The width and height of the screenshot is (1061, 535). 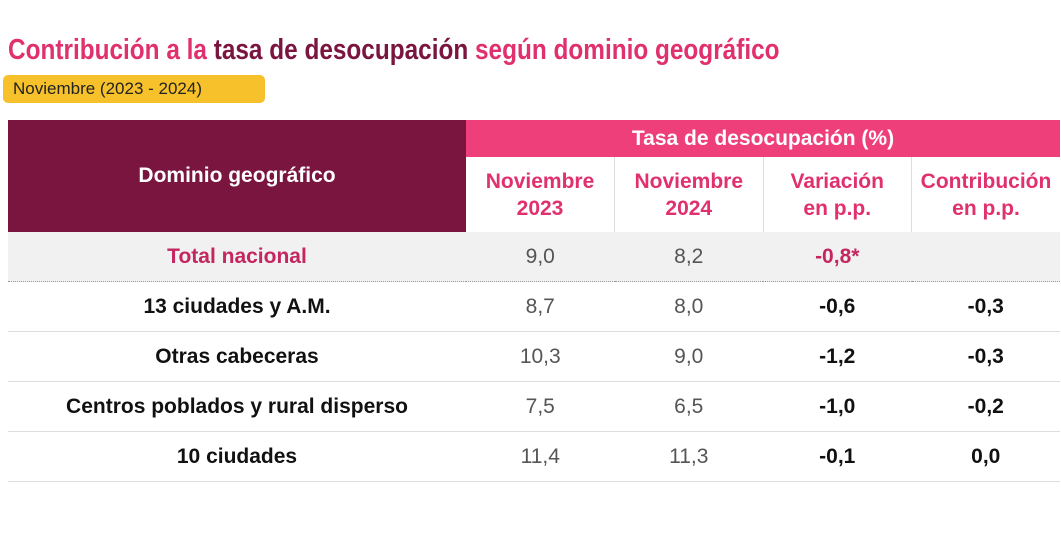 I want to click on column-header-line: Variación, so click(x=837, y=181).